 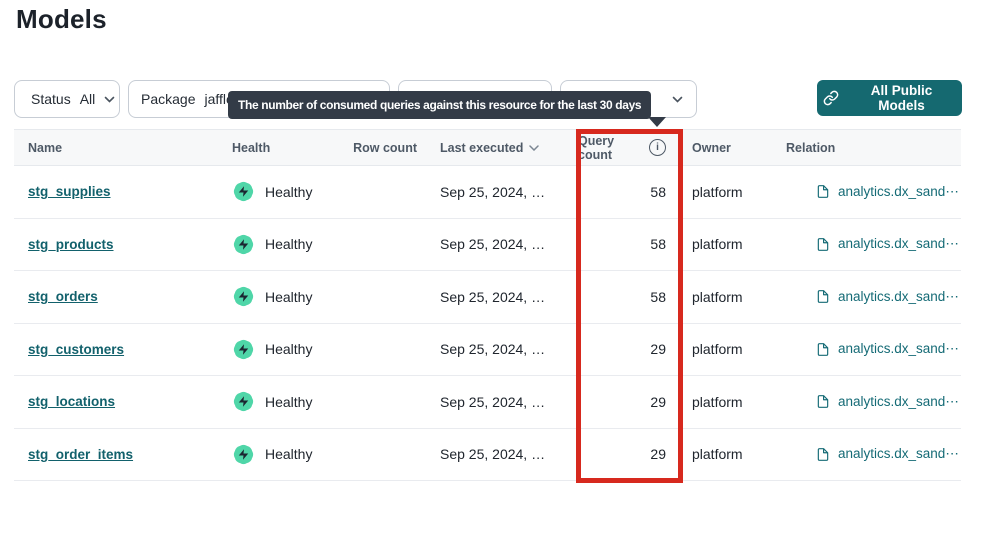 I want to click on status-filter-label: Status, so click(x=51, y=99).